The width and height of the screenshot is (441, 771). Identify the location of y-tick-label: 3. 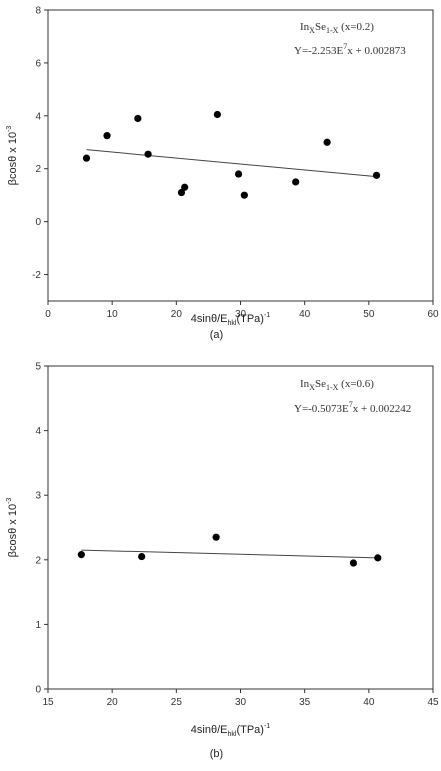
(38, 496).